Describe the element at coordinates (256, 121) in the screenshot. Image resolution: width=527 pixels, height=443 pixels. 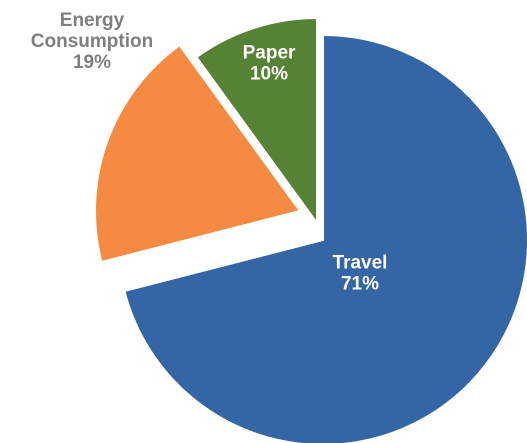
I see `pie-slice-paper` at that location.